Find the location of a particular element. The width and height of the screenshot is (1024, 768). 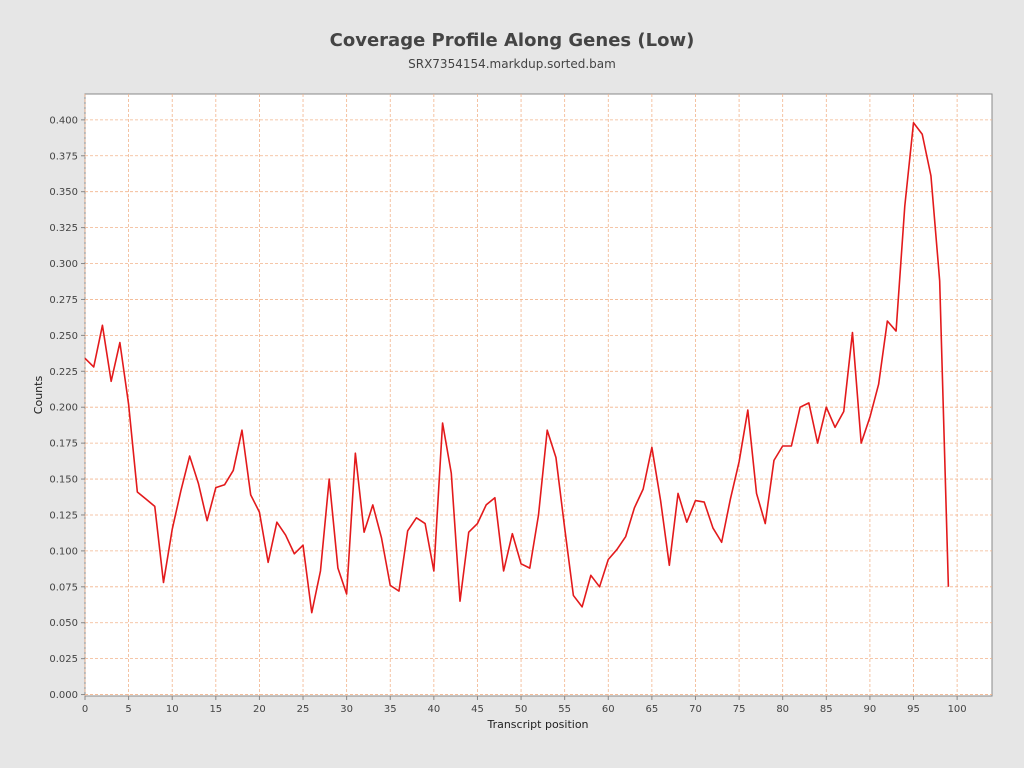

x-tick-label: 95 is located at coordinates (913, 709).